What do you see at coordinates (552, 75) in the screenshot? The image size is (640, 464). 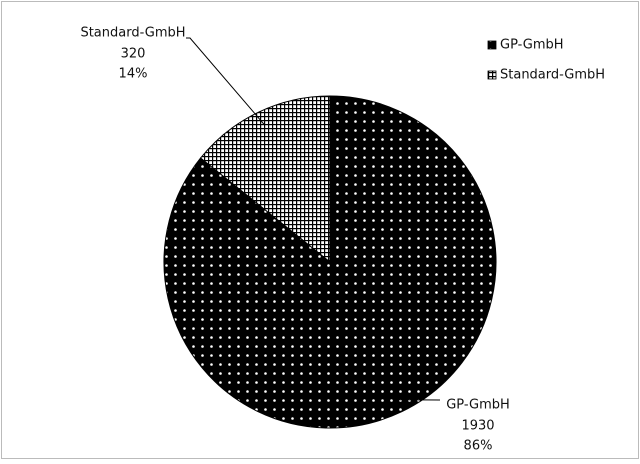 I see `legend-label: Standard-GmbH` at bounding box center [552, 75].